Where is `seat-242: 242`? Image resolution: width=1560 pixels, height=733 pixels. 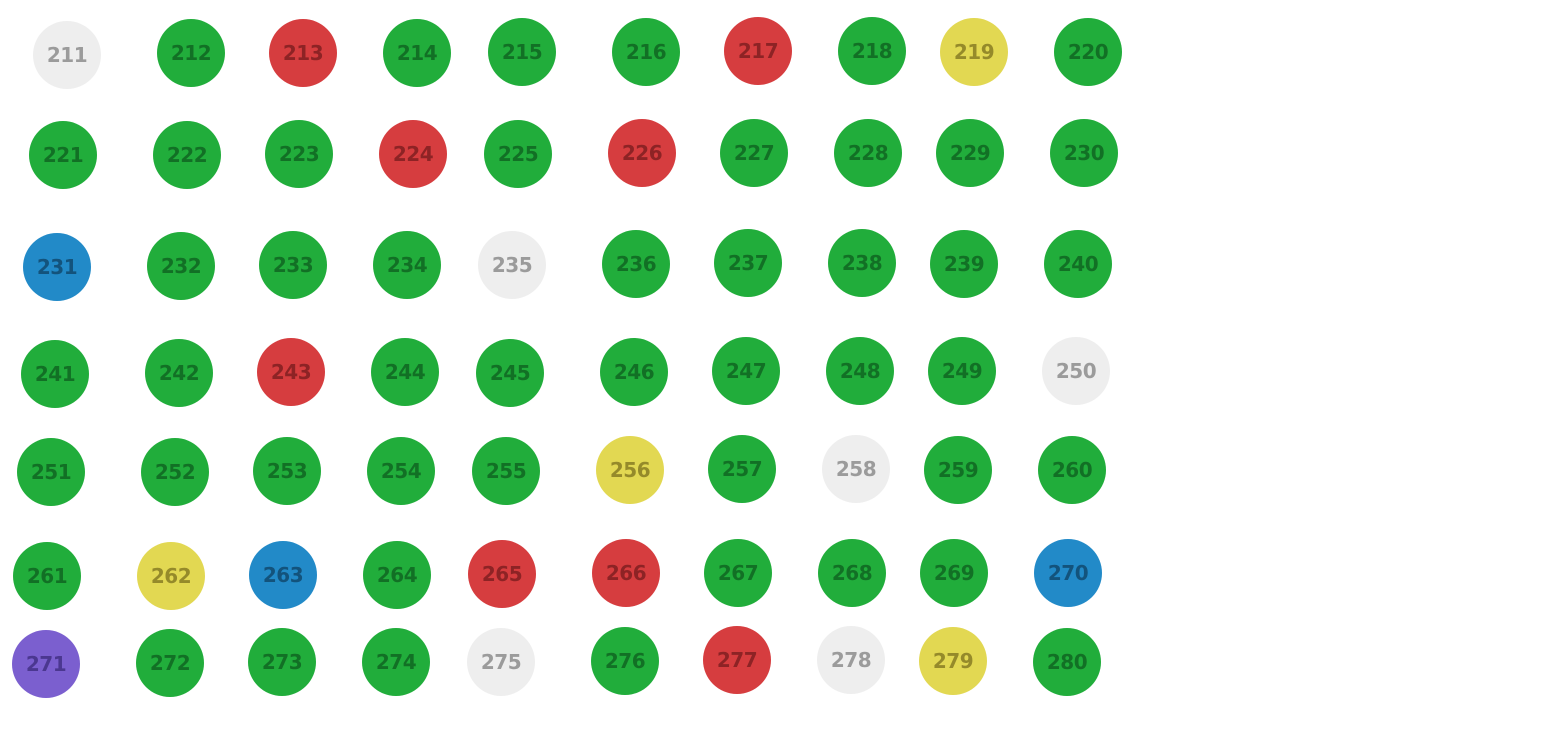
seat-242: 242 is located at coordinates (179, 373).